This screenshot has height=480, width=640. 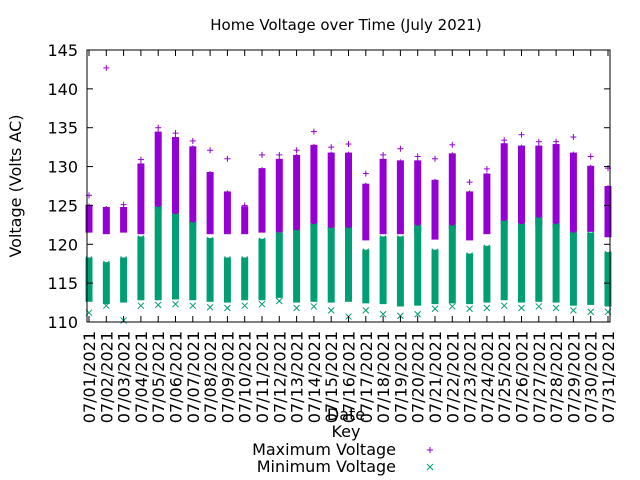 I want to click on x-tick-label: 07/14/2021, so click(x=314, y=377).